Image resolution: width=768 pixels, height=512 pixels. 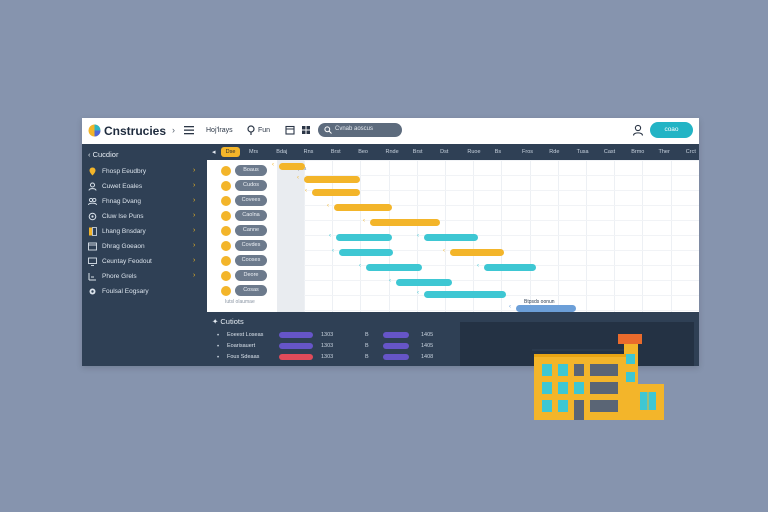 What do you see at coordinates (251, 185) in the screenshot?
I see `task-label: Cudos` at bounding box center [251, 185].